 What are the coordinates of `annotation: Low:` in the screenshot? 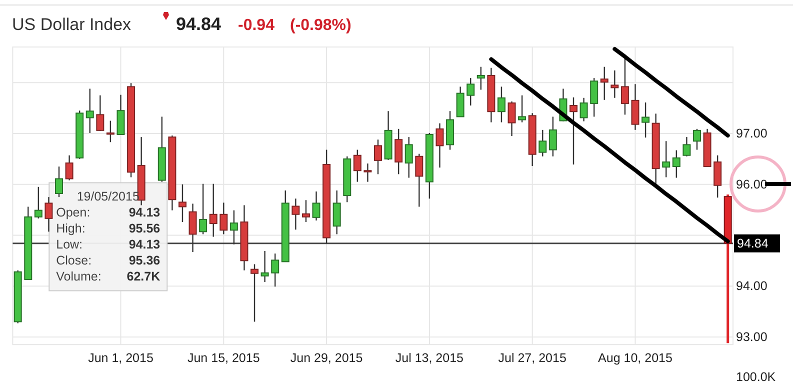 It's located at (69, 245).